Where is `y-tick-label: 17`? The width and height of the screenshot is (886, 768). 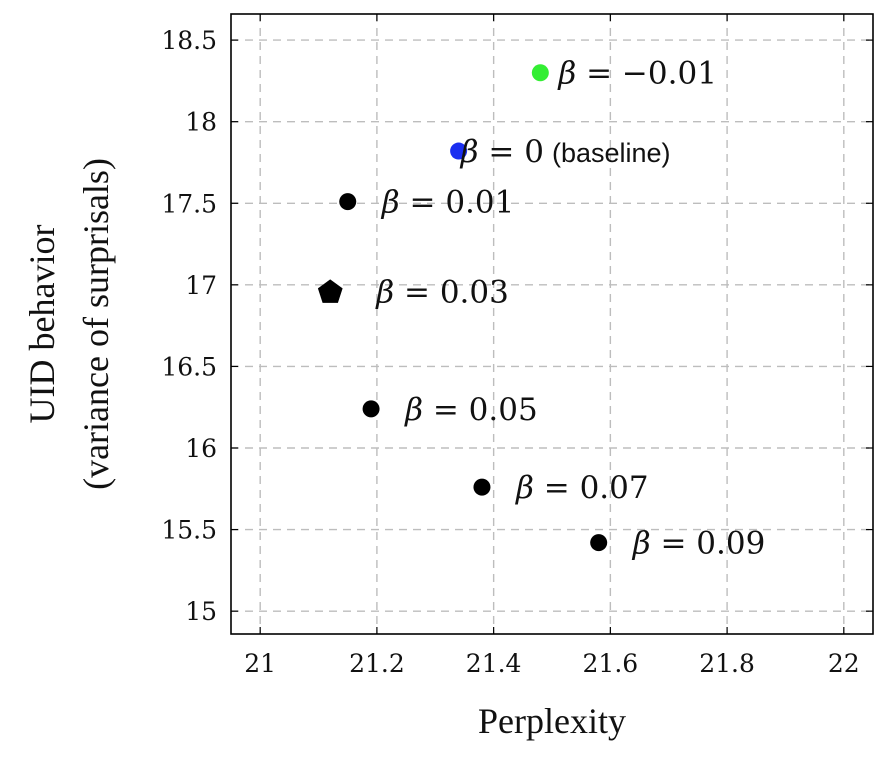 y-tick-label: 17 is located at coordinates (201, 285).